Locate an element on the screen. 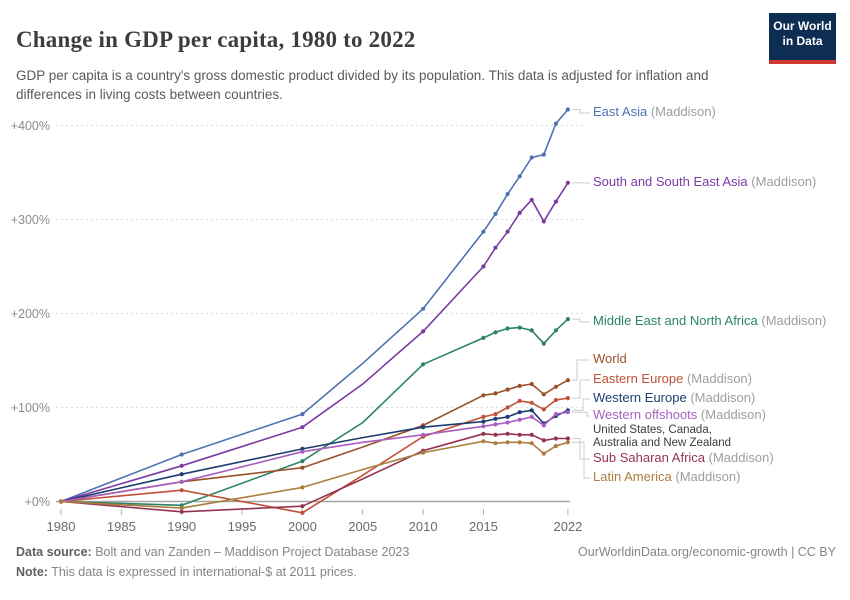 This screenshot has height=600, width=850. series-name-western-europe: Western Europe is located at coordinates (640, 397).